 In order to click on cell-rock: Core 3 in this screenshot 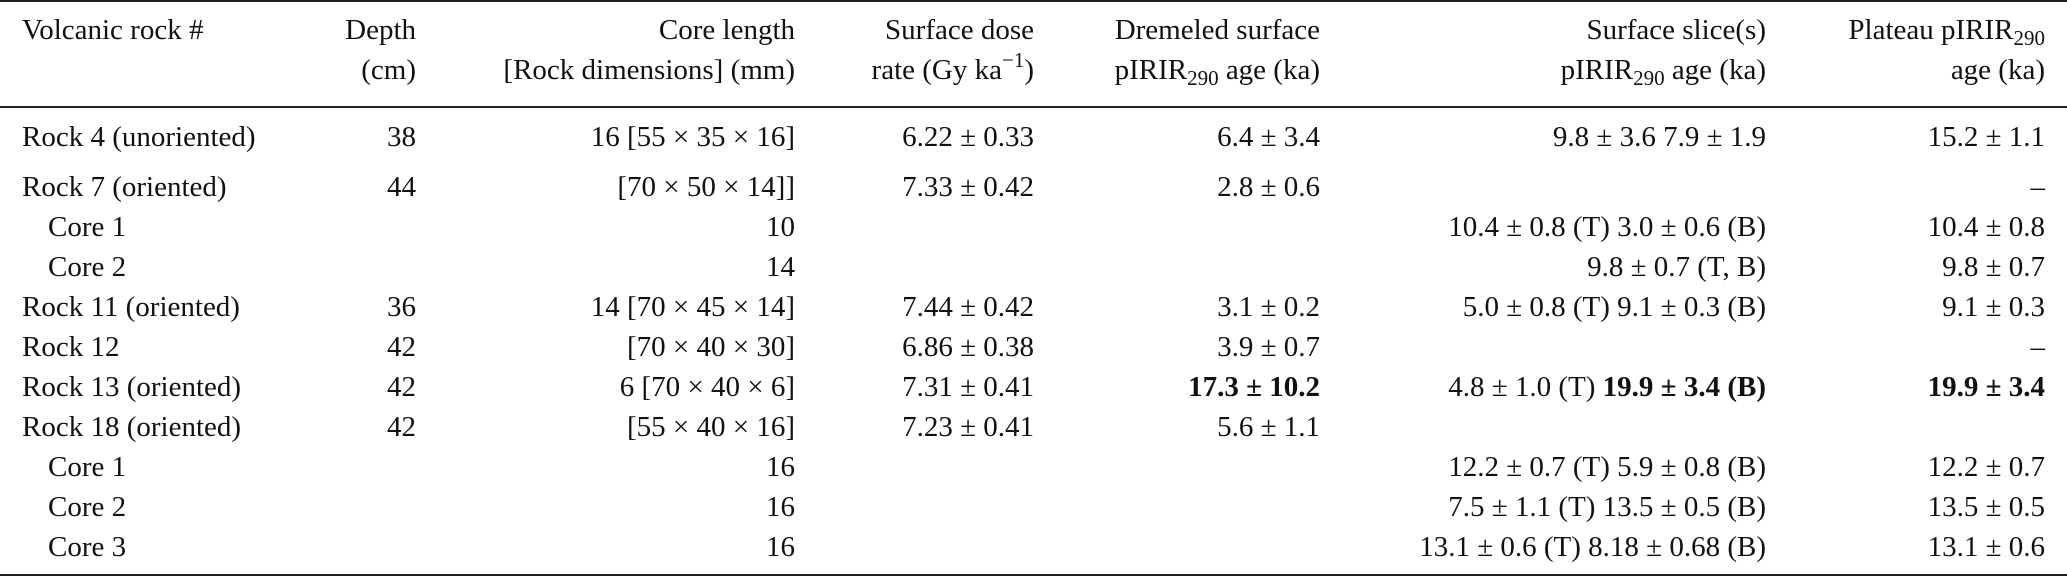, I will do `click(87, 547)`.